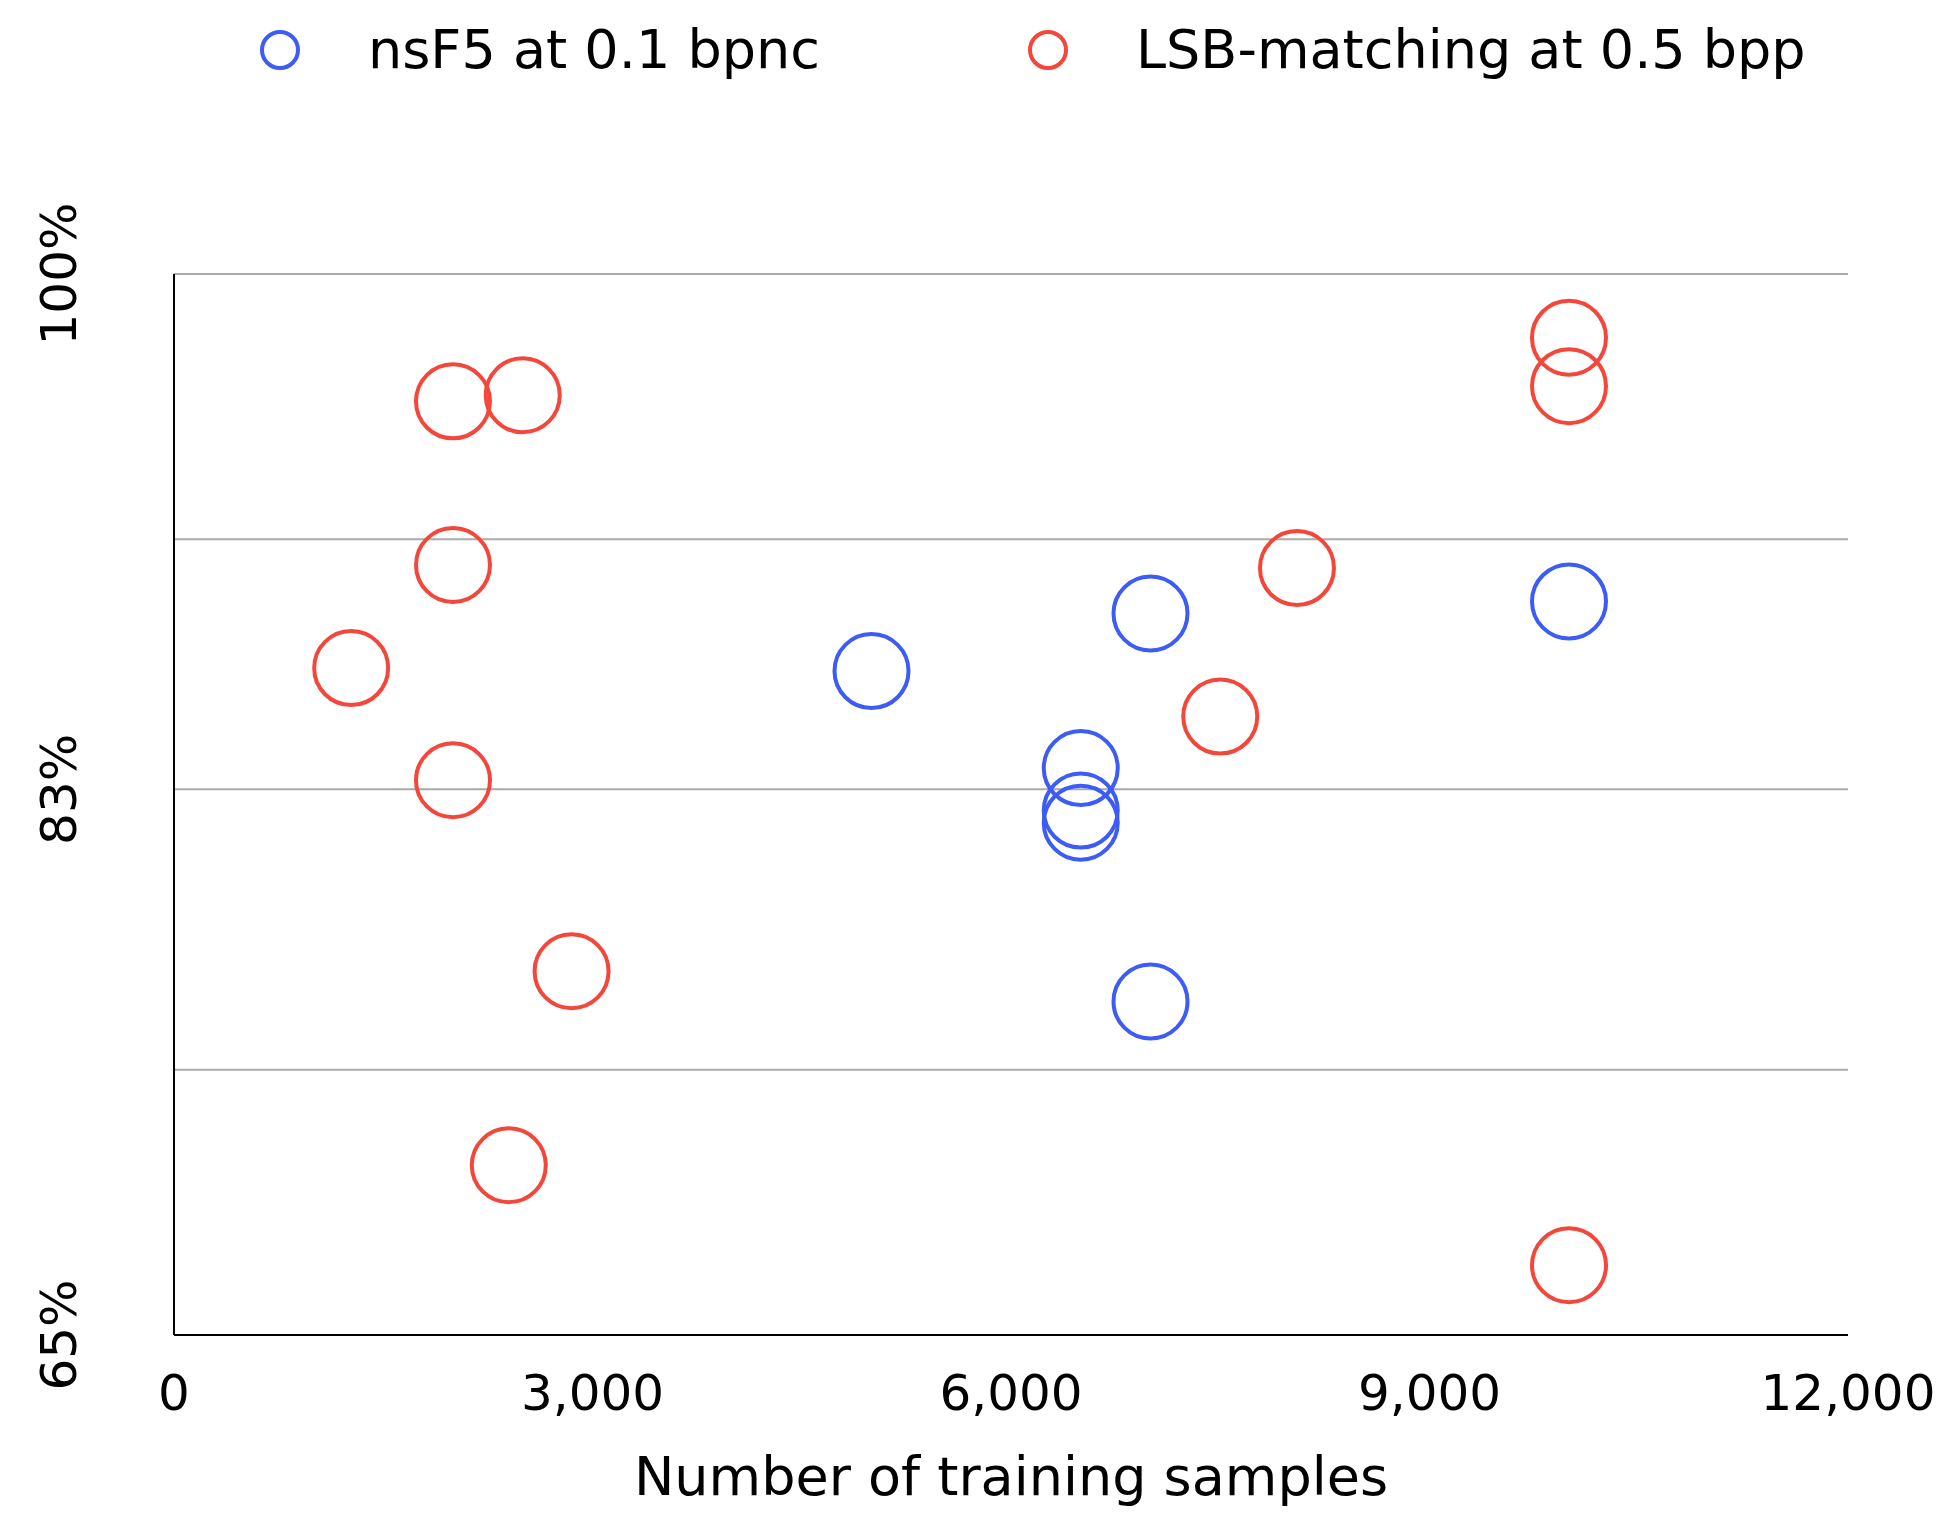 The height and width of the screenshot is (1524, 1948). What do you see at coordinates (1848, 1393) in the screenshot?
I see `x-tick-label: 12,000` at bounding box center [1848, 1393].